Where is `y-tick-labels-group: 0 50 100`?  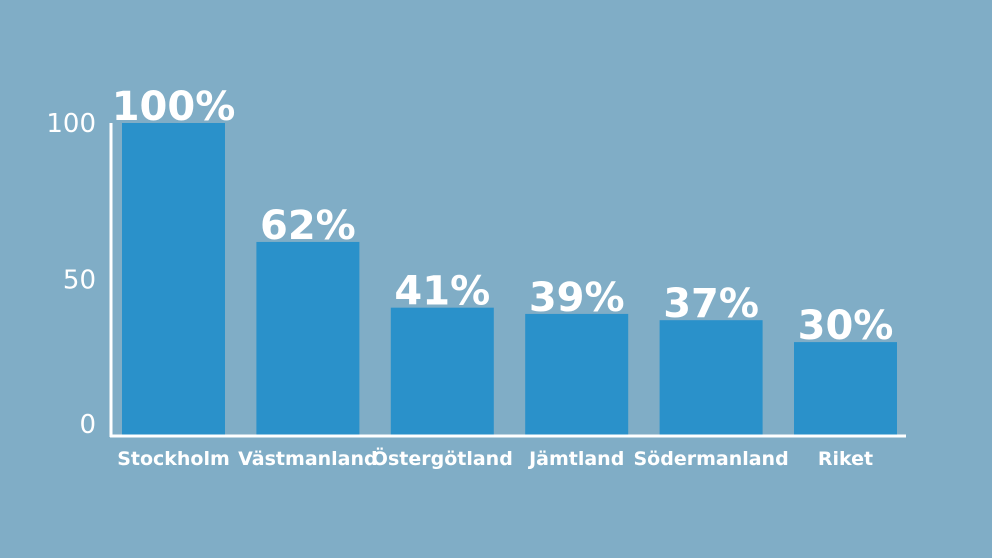
y-tick-labels-group: 0 50 100 is located at coordinates (71, 274).